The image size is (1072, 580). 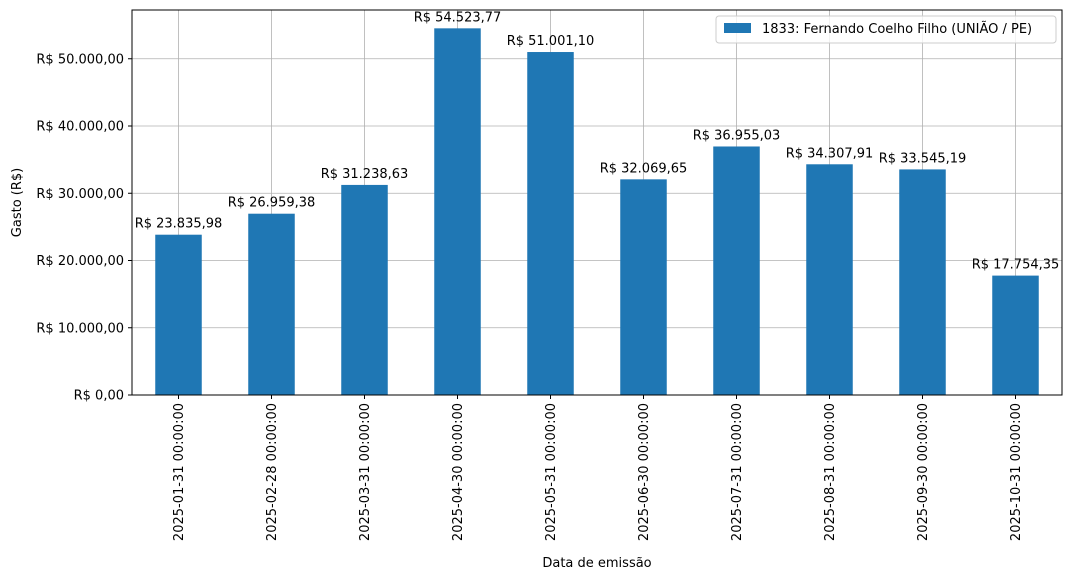 What do you see at coordinates (365, 174) in the screenshot?
I see `bar-value-label: R$ 31.238,63` at bounding box center [365, 174].